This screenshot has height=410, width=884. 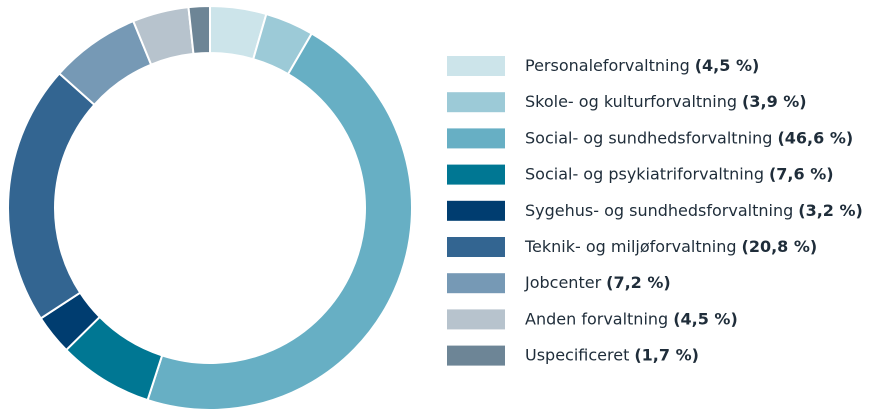 What do you see at coordinates (577, 354) in the screenshot?
I see `legend-name: Uspecificeret` at bounding box center [577, 354].